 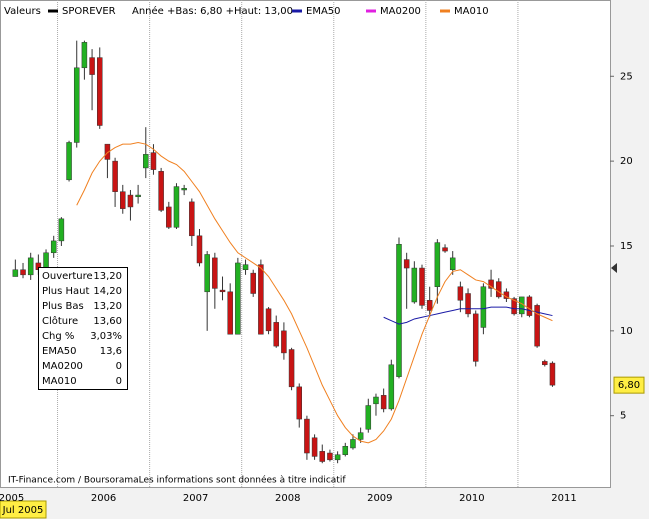 What do you see at coordinates (111, 351) in the screenshot?
I see `info-value: 13,6` at bounding box center [111, 351].